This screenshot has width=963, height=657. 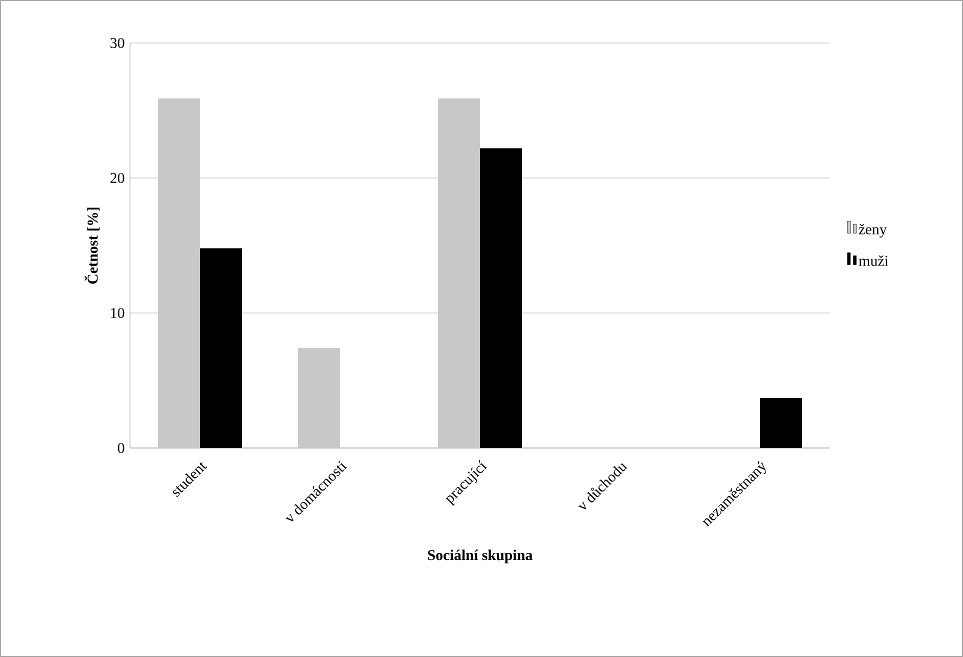 What do you see at coordinates (117, 43) in the screenshot?
I see `y-tick-label: 30` at bounding box center [117, 43].